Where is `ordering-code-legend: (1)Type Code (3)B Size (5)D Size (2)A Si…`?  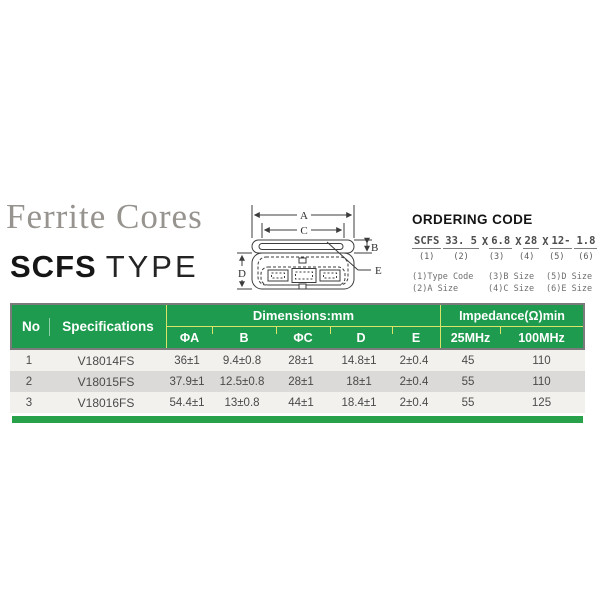
ordering-code-legend: (1)Type Code (3)B Size (5)D Size (2)A Si… is located at coordinates (503, 283).